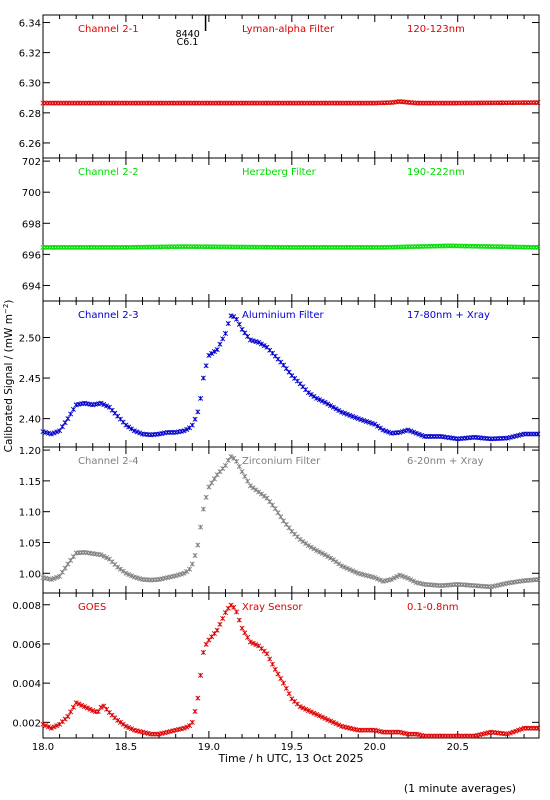 This screenshot has height=800, width=550. Describe the element at coordinates (288, 29) in the screenshot. I see `channel-2-1-filter-label: Lyman-alpha Filter` at that location.